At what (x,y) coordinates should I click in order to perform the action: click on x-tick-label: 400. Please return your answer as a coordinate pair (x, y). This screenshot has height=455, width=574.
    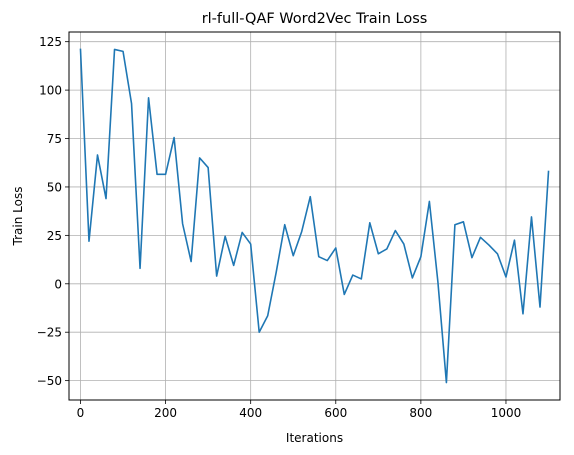
    Looking at the image, I should click on (250, 413).